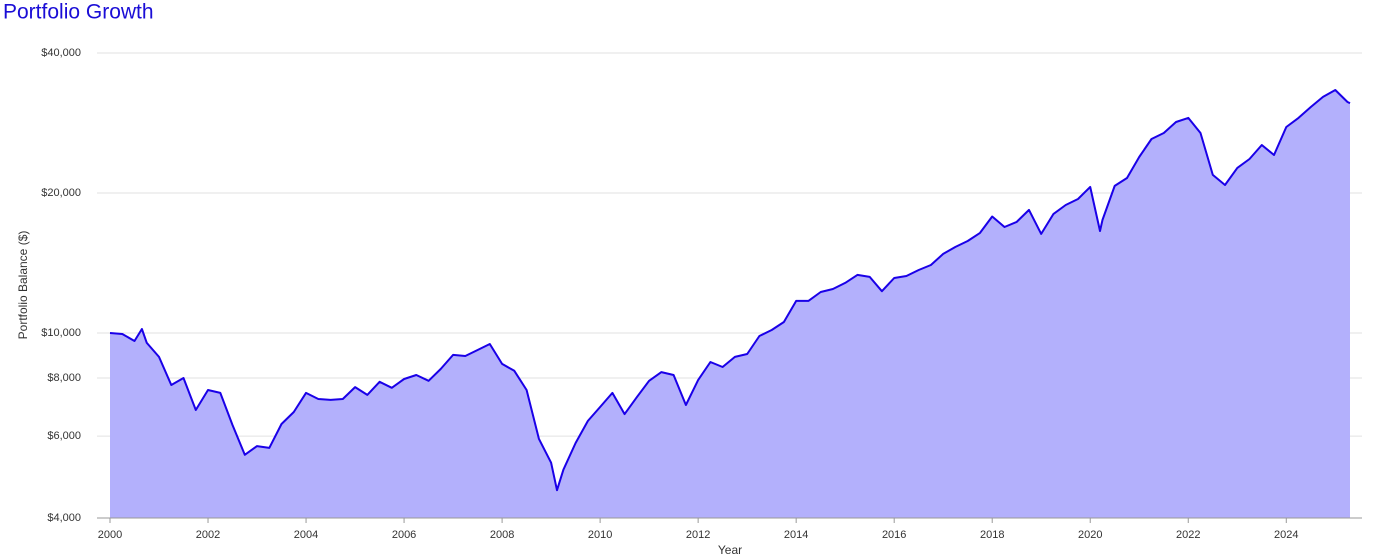 This screenshot has height=554, width=1383. I want to click on x-tick-label: 2022, so click(1188, 535).